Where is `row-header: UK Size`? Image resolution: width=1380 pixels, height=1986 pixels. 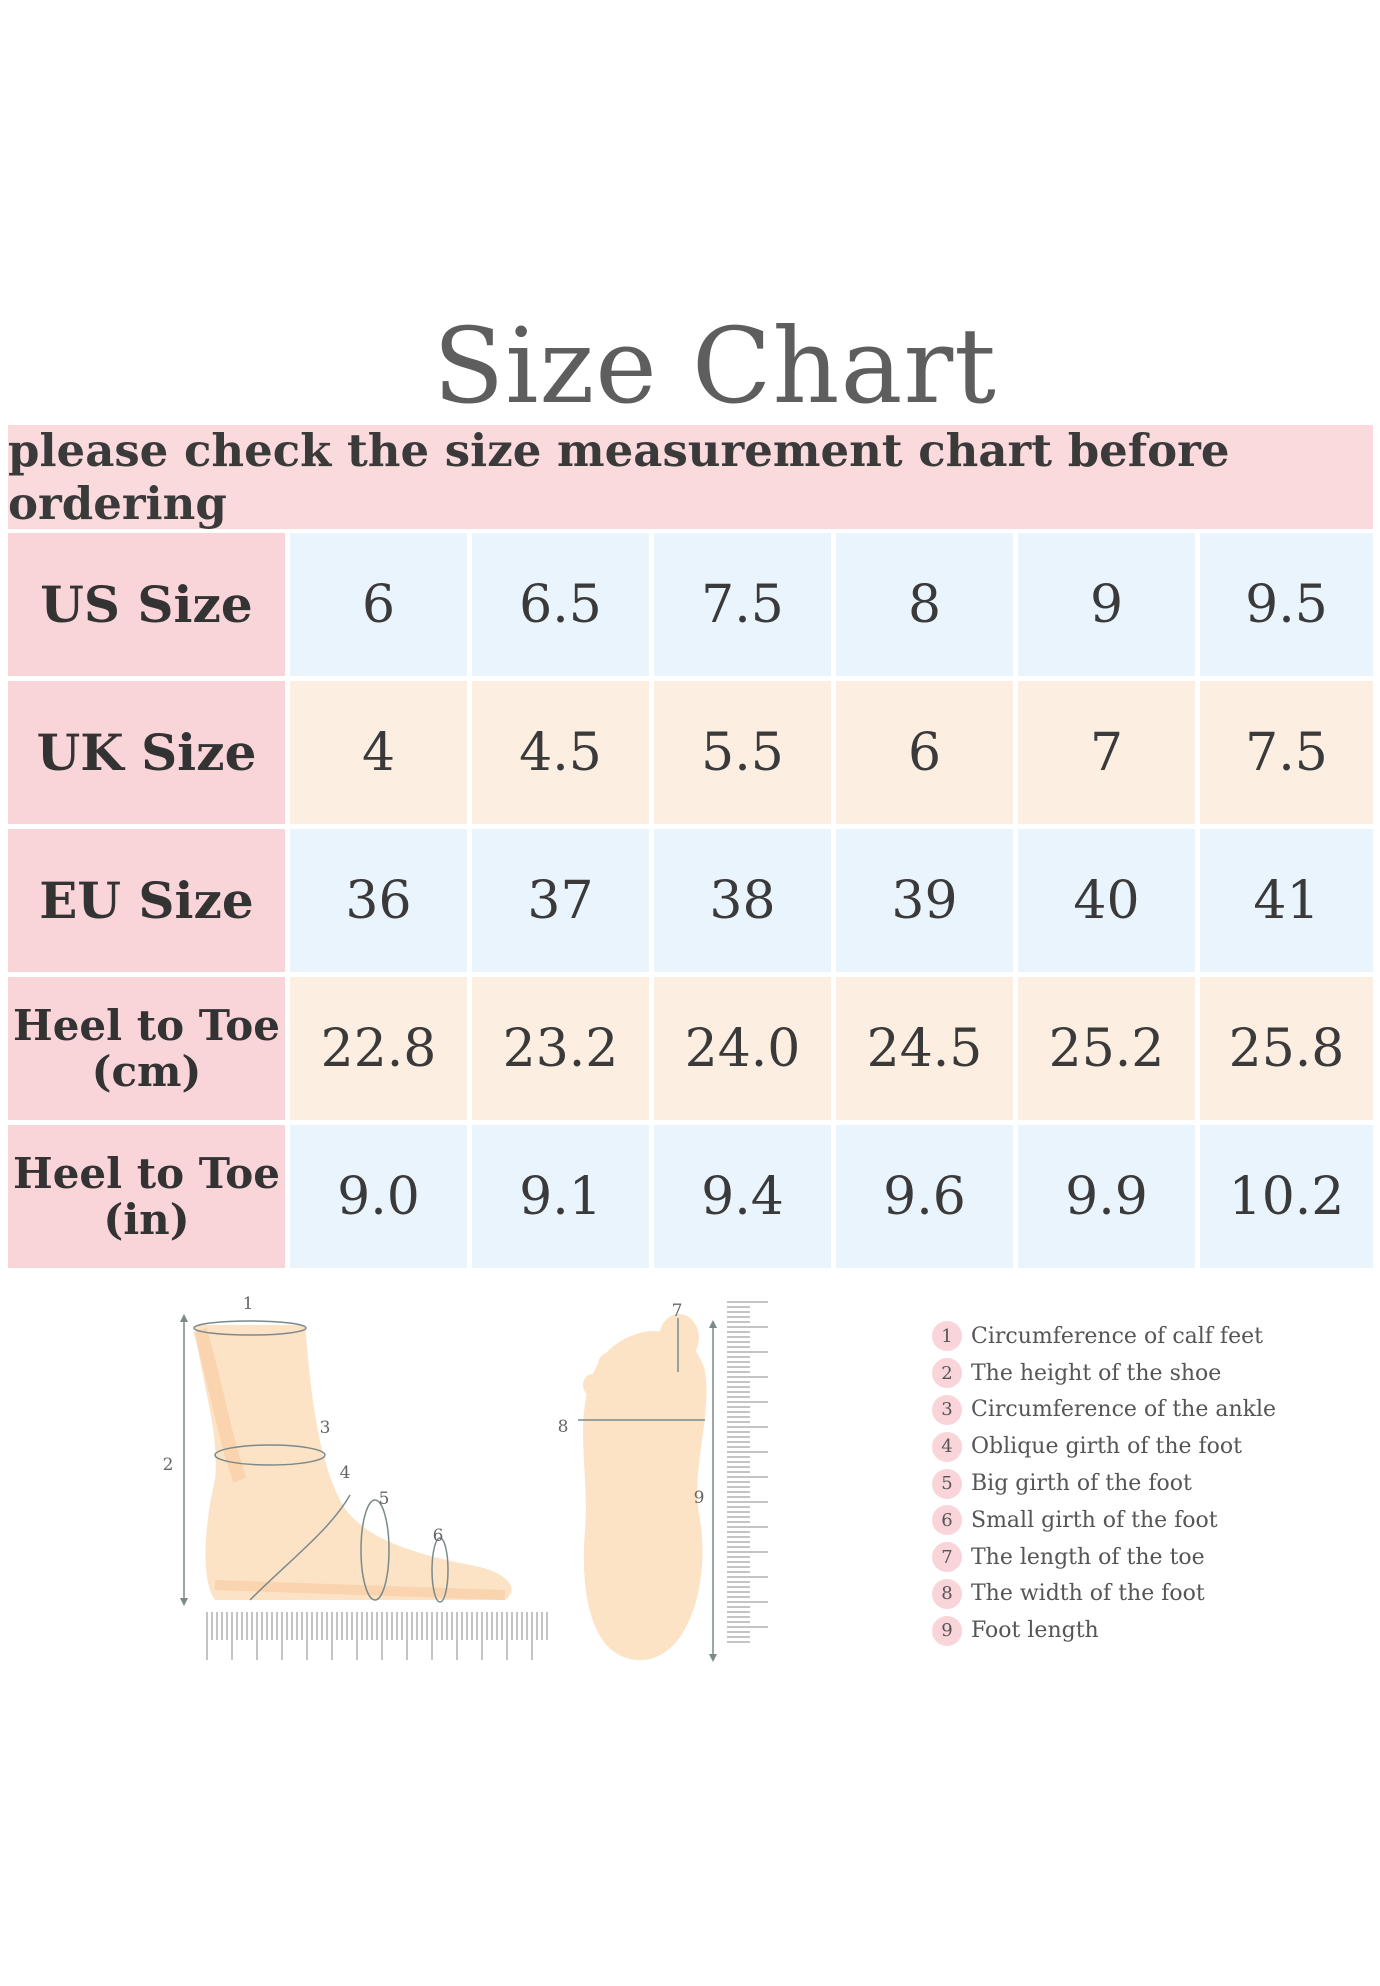
row-header: UK Size is located at coordinates (146, 752).